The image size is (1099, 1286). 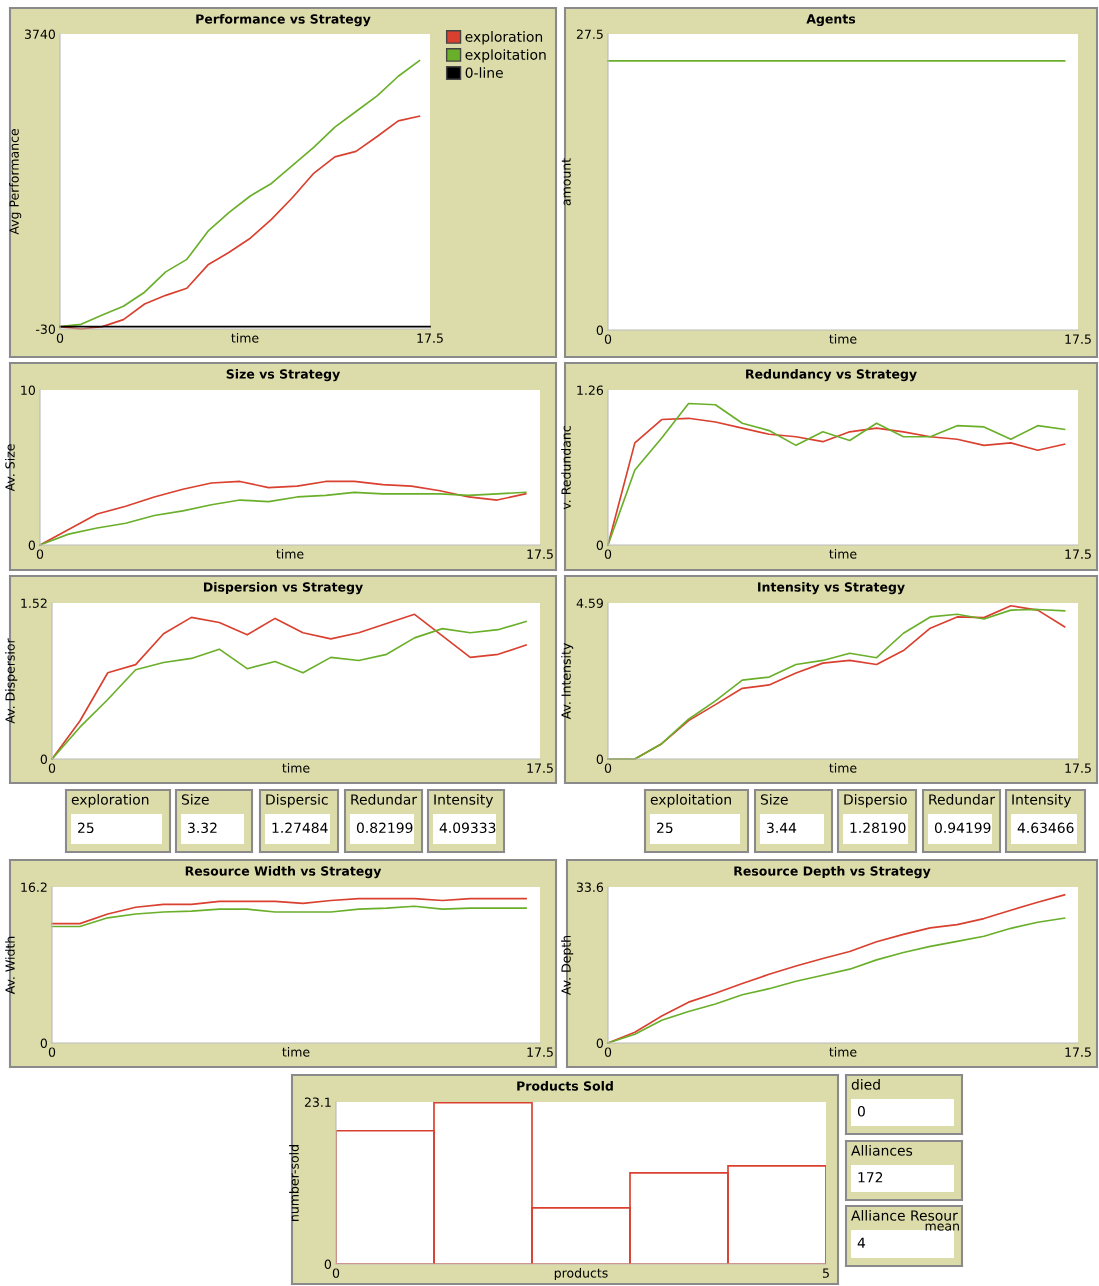 What do you see at coordinates (11, 681) in the screenshot?
I see `y-axis-title: Av. Dispersior` at bounding box center [11, 681].